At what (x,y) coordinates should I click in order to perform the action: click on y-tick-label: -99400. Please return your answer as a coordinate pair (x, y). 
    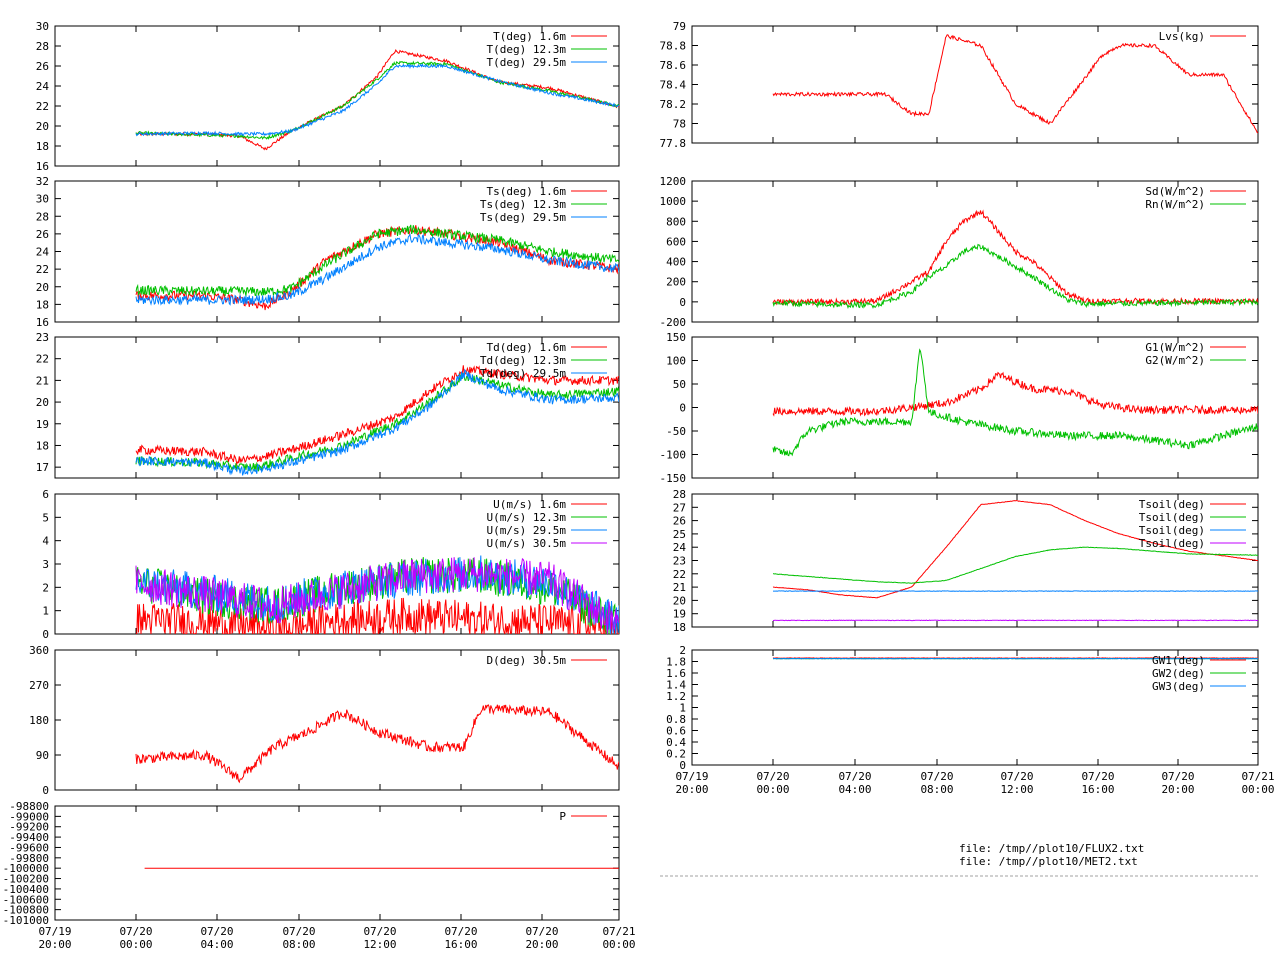
    Looking at the image, I should click on (29, 837).